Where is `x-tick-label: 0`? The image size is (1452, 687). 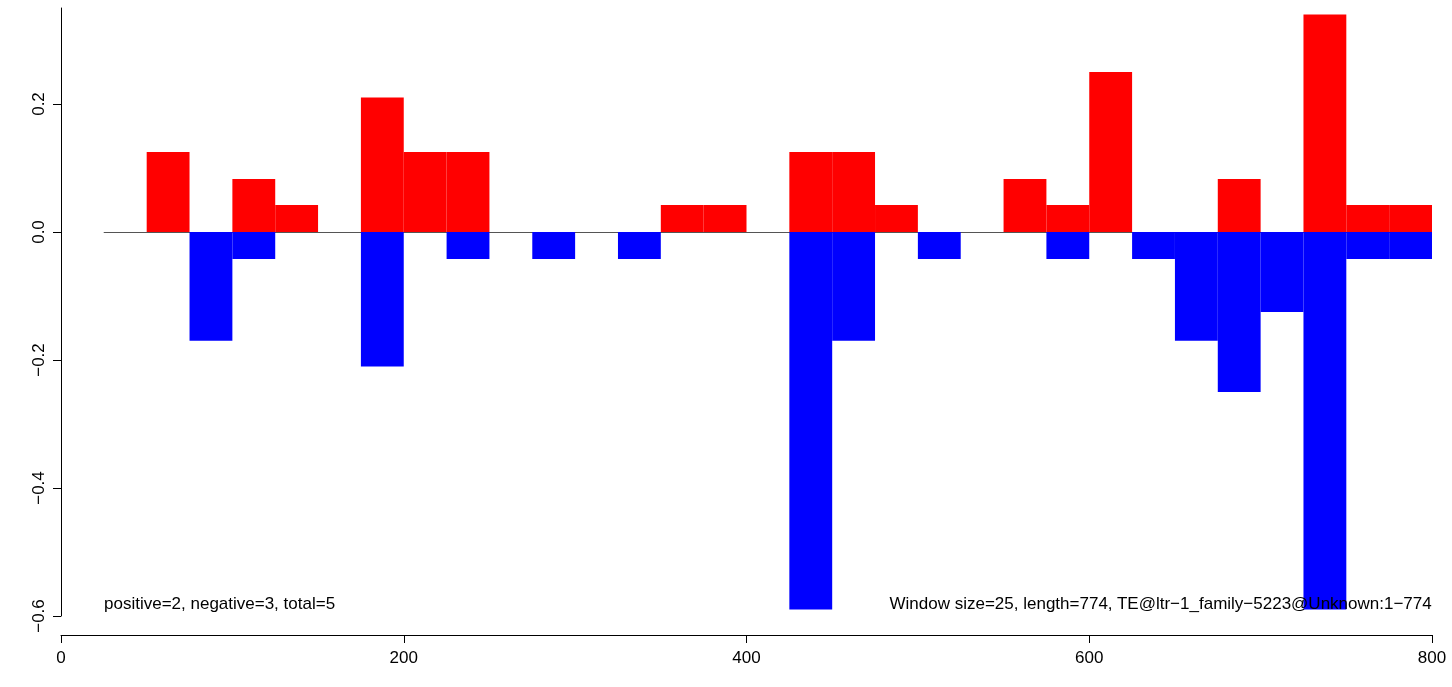 x-tick-label: 0 is located at coordinates (61, 657).